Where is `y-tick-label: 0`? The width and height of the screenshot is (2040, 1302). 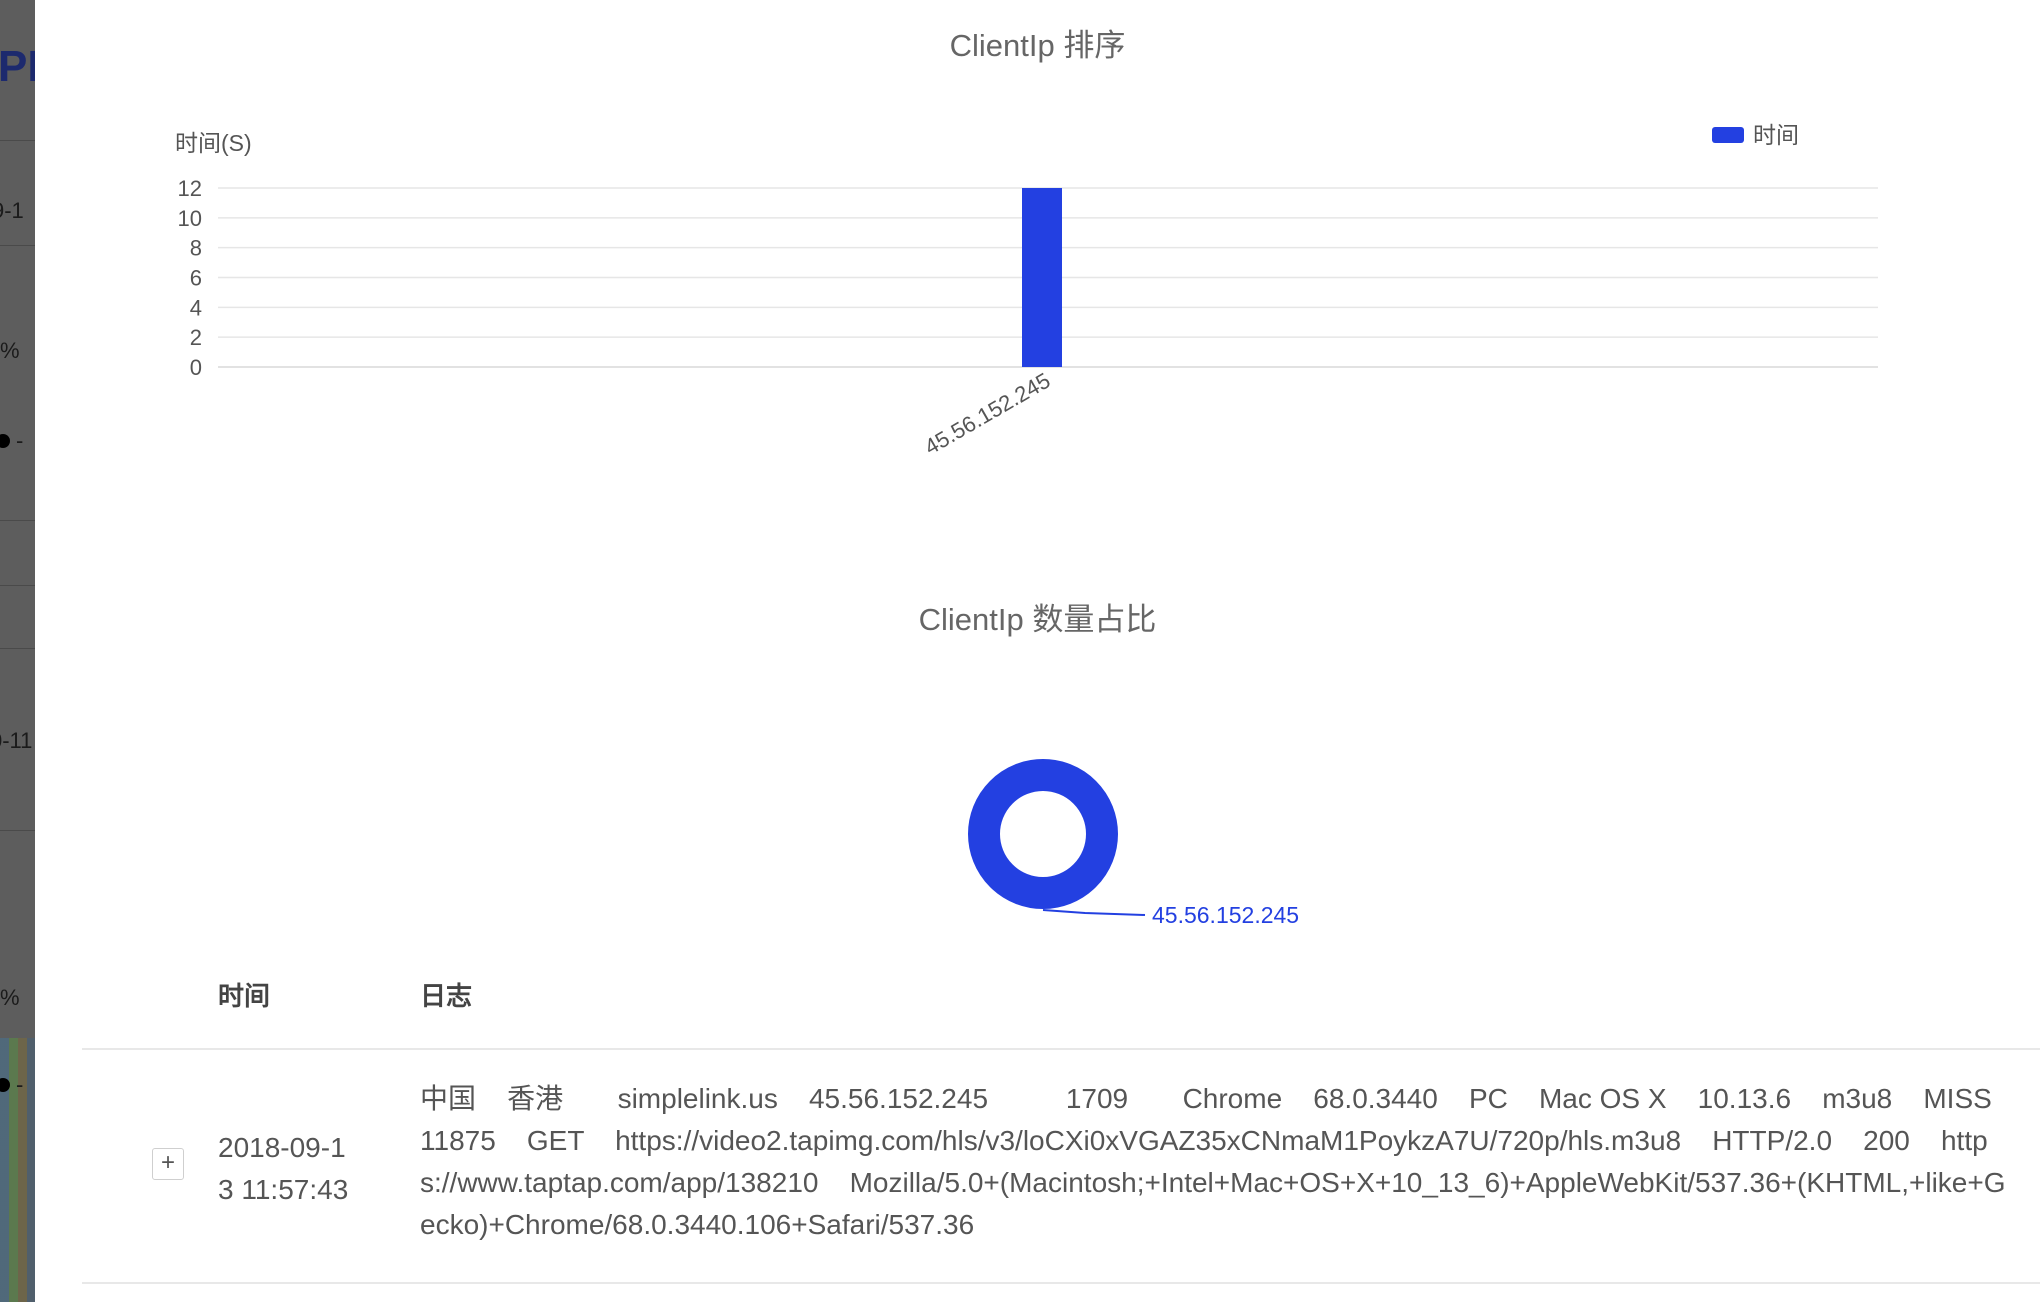
y-tick-label: 0 is located at coordinates (196, 367).